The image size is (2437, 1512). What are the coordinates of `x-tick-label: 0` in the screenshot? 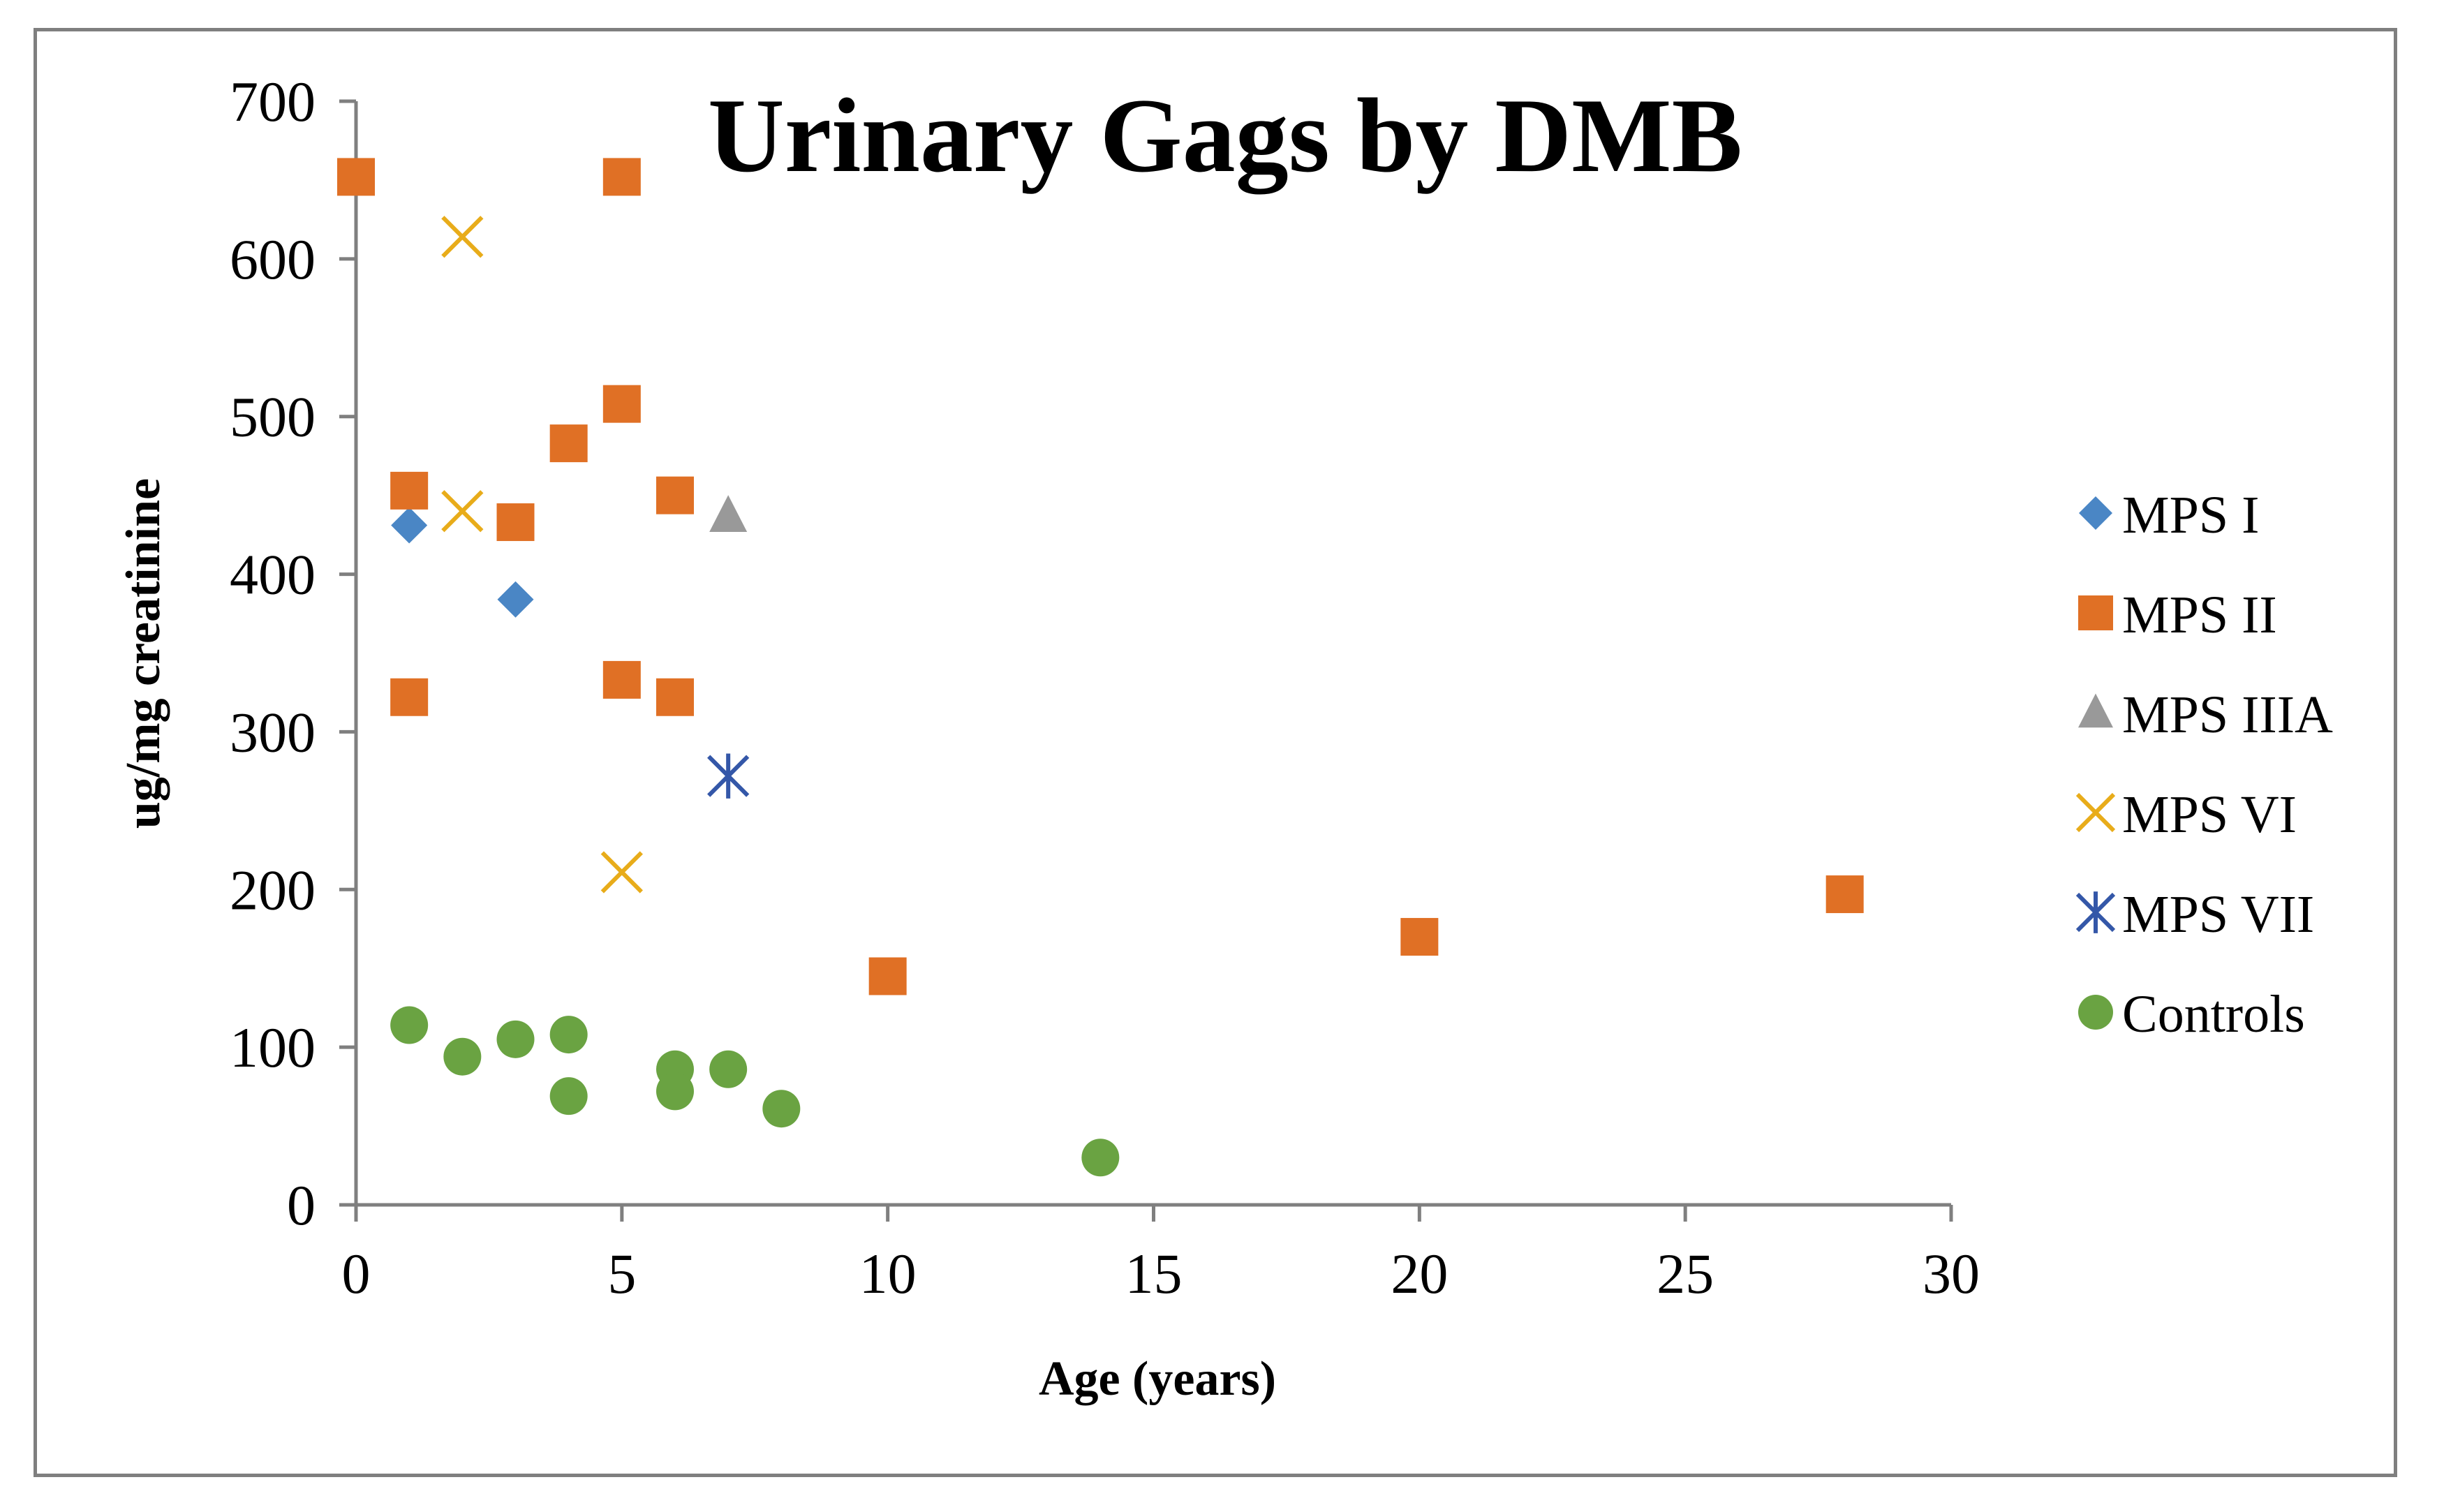 It's located at (356, 1273).